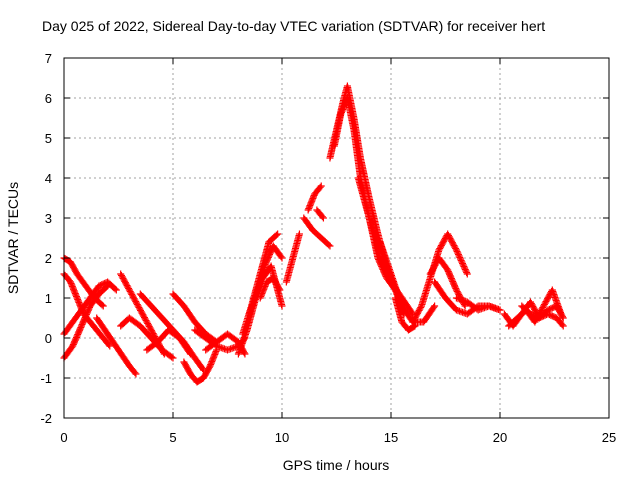  Describe the element at coordinates (282, 437) in the screenshot. I see `x-tick-label: 10` at that location.